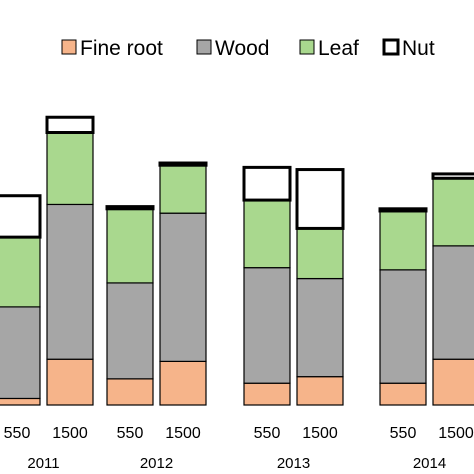 The image size is (474, 474). I want to click on legend: Fine root Wood Leaf Nut, so click(248, 48).